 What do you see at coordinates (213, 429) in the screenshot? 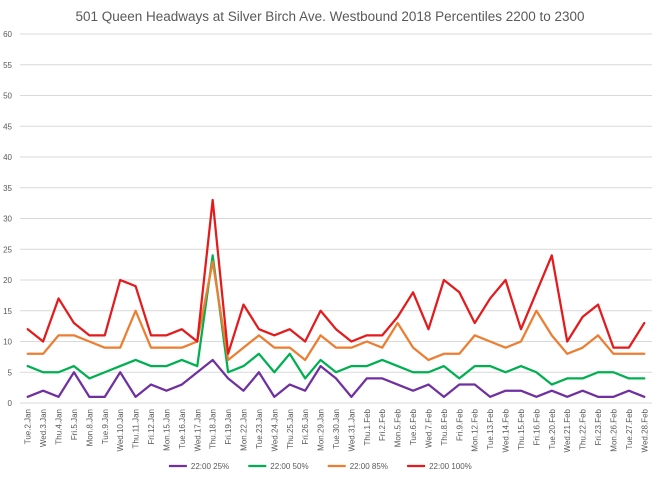
I see `x-tick-label: Thu.18.Jan` at bounding box center [213, 429].